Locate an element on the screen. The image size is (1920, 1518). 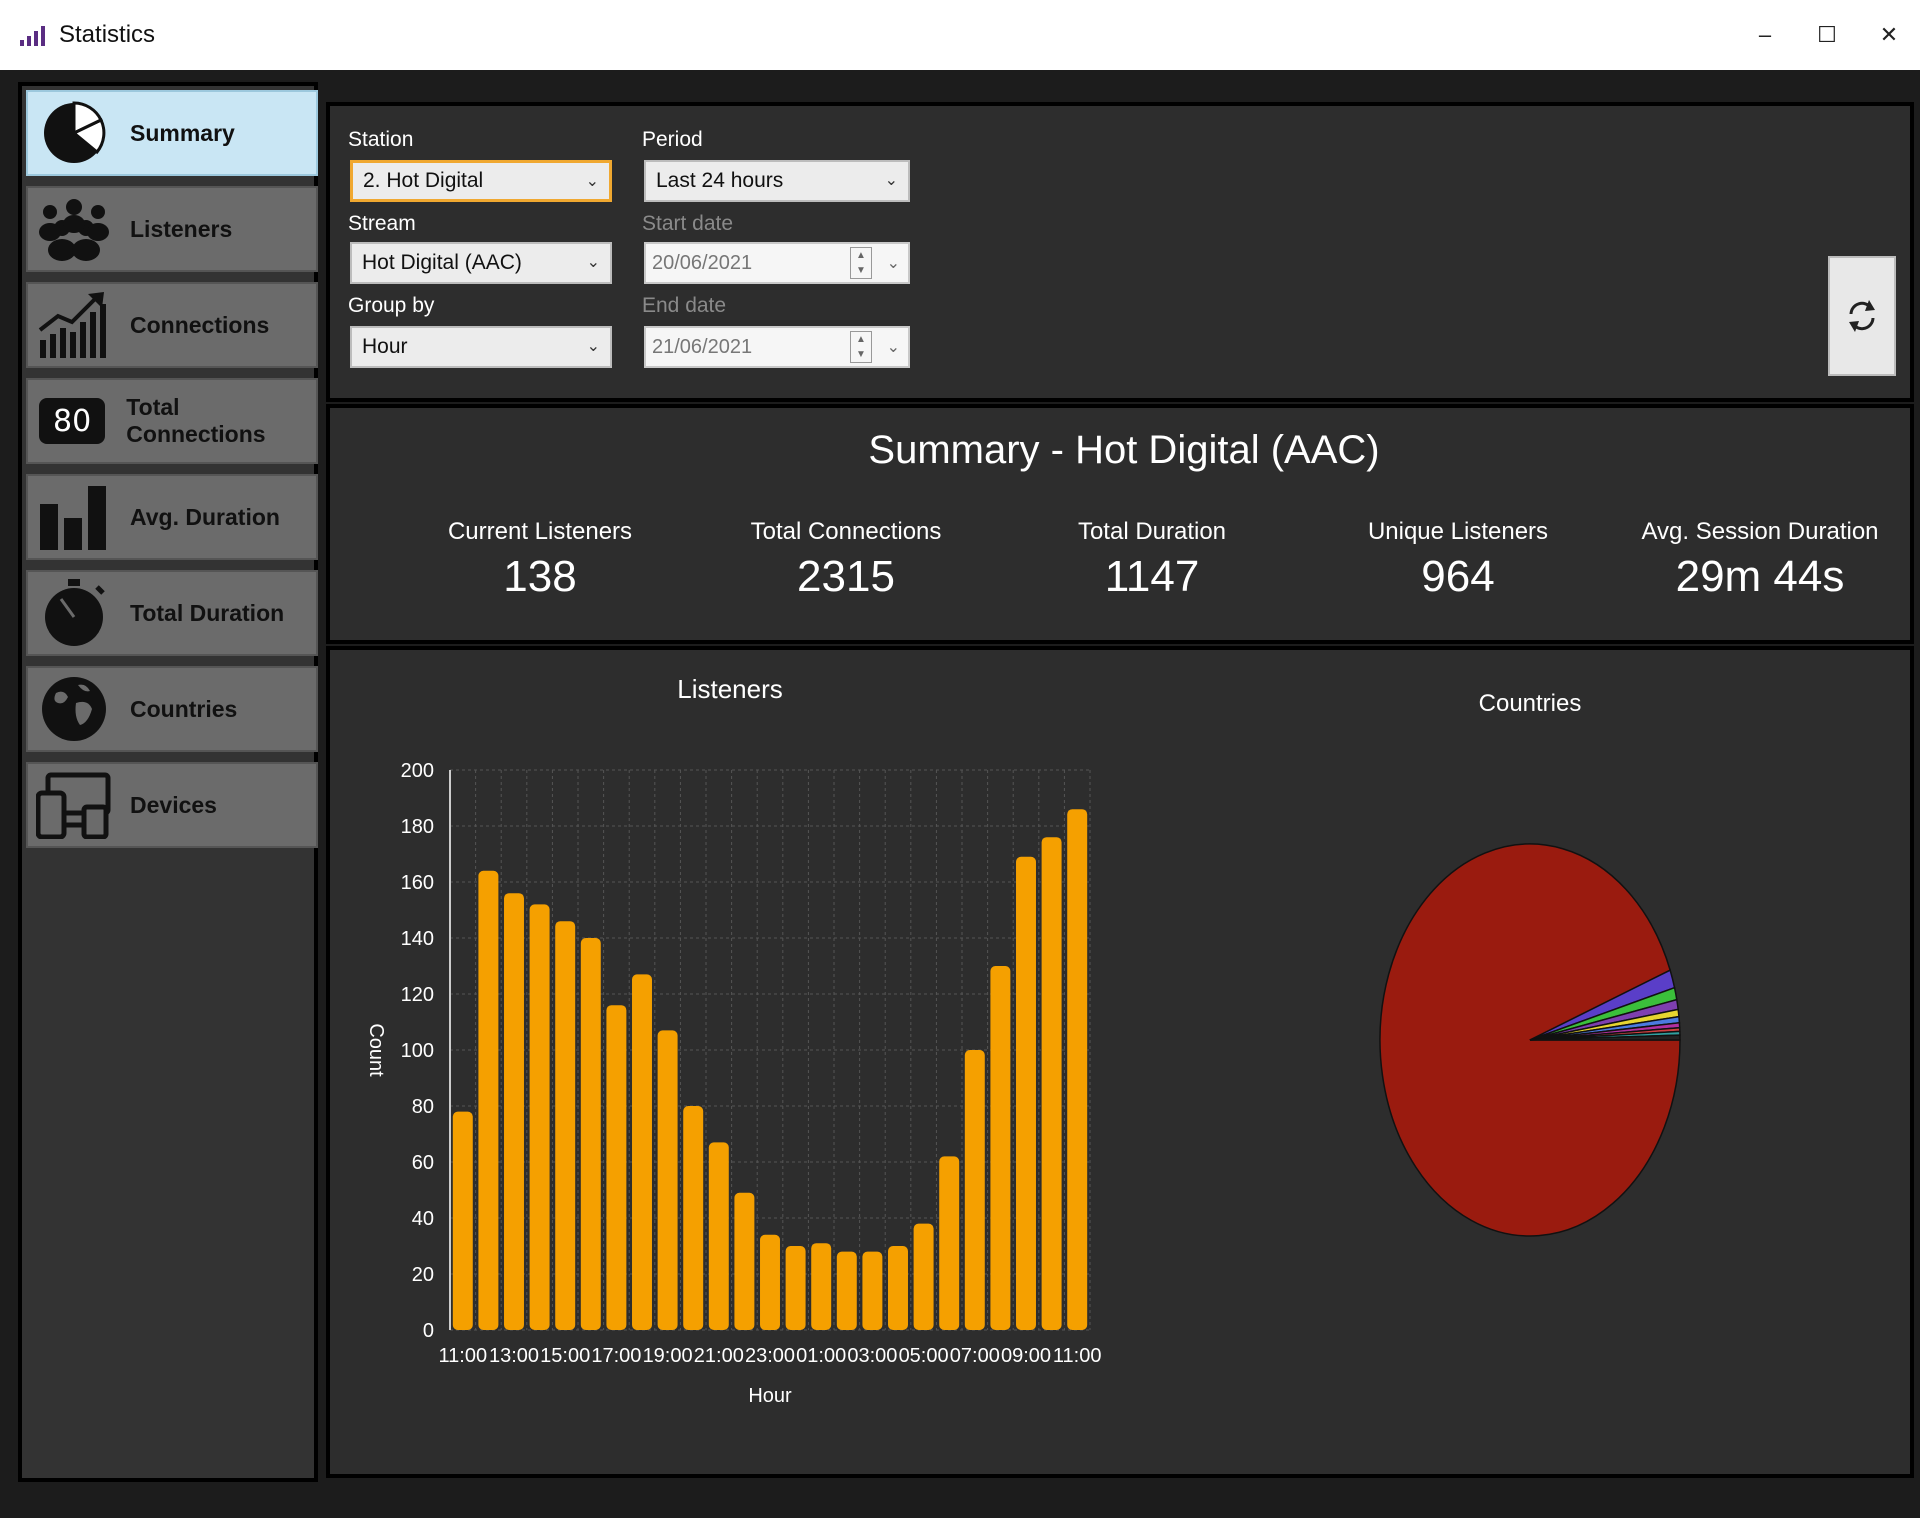
pie-chart-icon is located at coordinates (74, 133).